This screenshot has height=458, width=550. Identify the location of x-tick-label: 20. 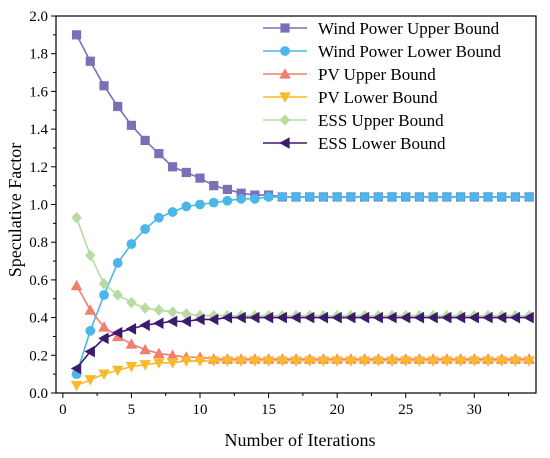
(337, 410).